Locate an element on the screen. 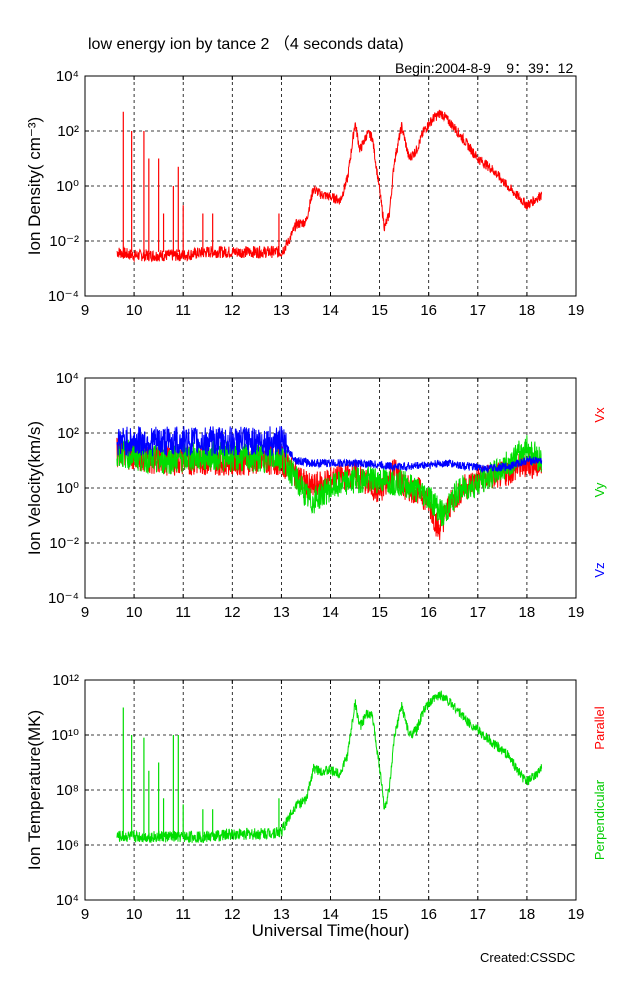 Image resolution: width=640 pixels, height=1003 pixels. series-line-vz is located at coordinates (329, 450).